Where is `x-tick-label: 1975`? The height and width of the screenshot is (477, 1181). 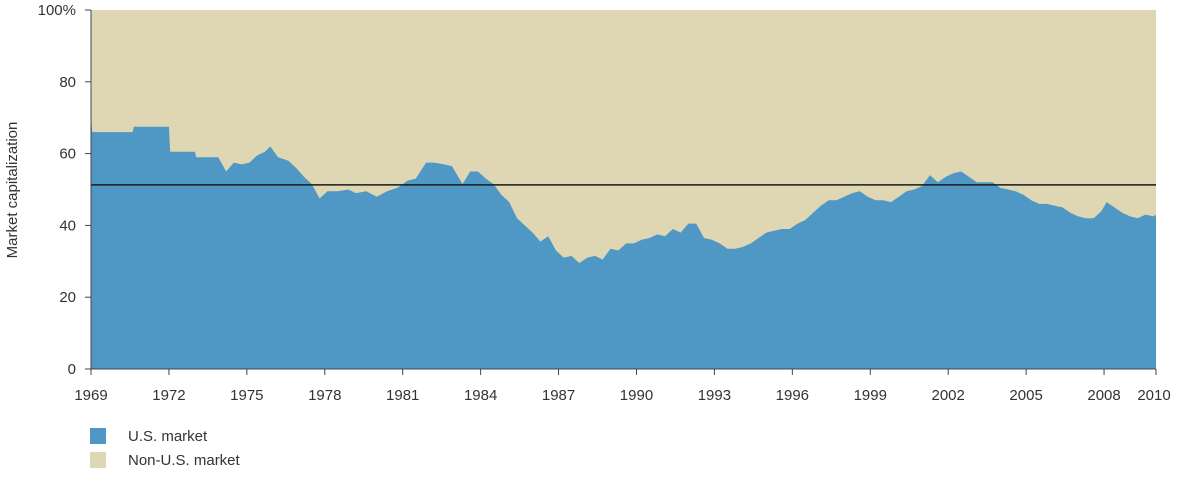
x-tick-label: 1975 is located at coordinates (246, 395).